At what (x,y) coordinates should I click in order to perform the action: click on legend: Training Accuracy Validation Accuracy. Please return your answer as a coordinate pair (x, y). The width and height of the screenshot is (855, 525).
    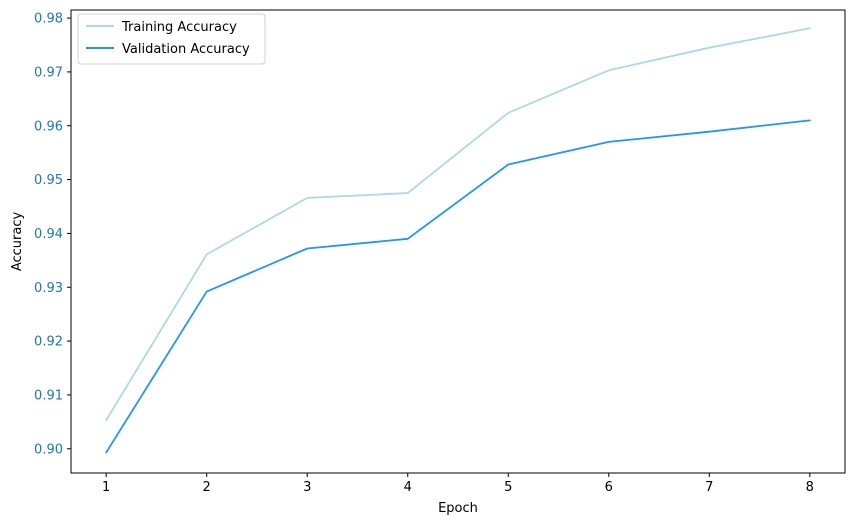
    Looking at the image, I should click on (171, 39).